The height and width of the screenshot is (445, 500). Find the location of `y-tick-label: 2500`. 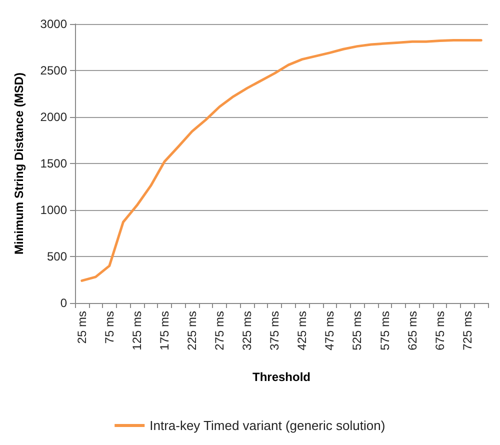

y-tick-label: 2500 is located at coordinates (54, 71).